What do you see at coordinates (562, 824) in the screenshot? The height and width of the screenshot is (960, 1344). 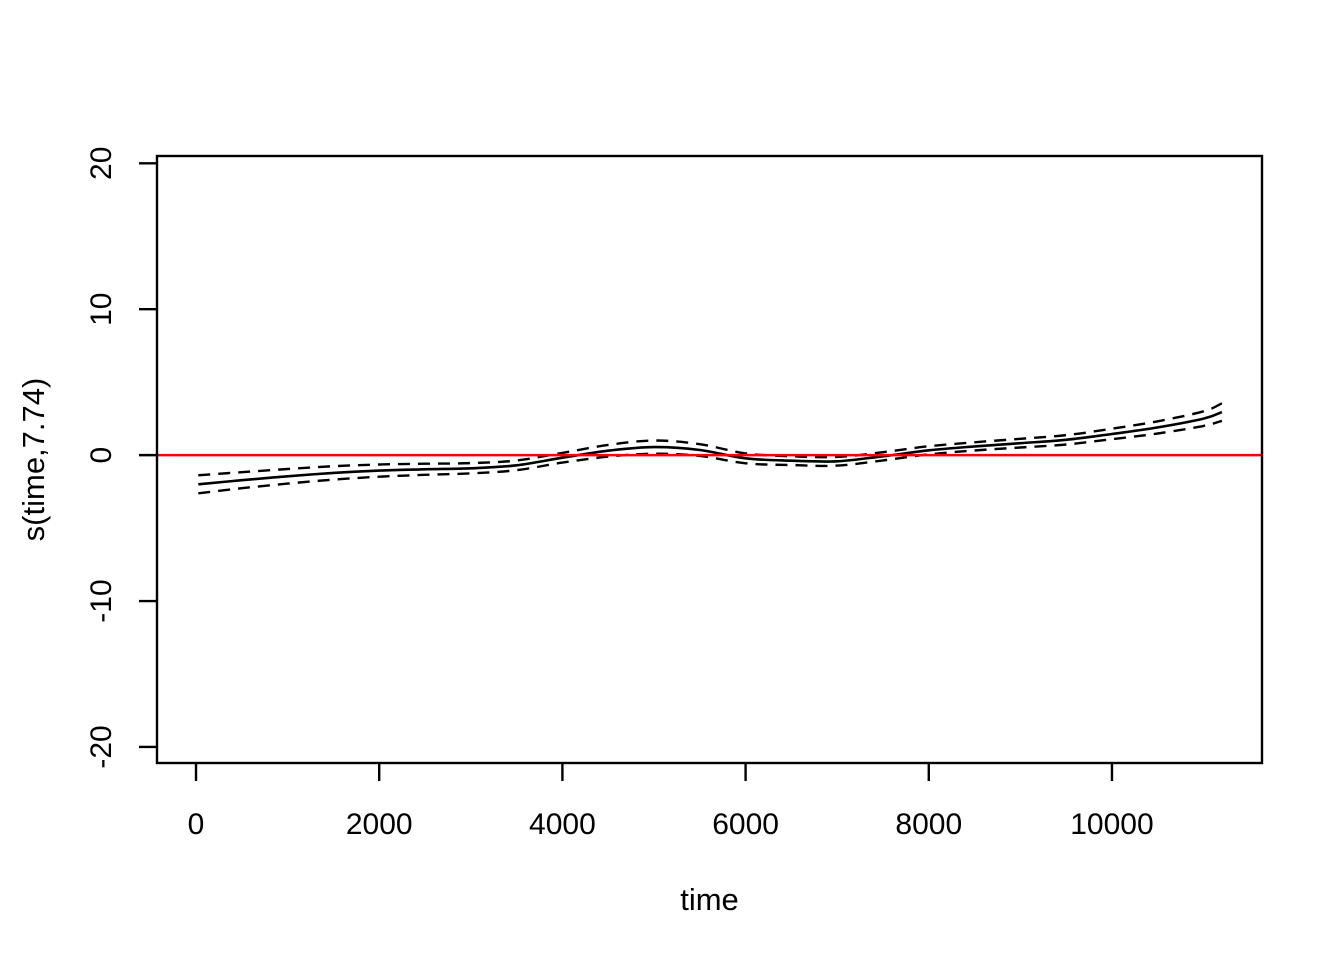 I see `x-tick-label: 4000` at bounding box center [562, 824].